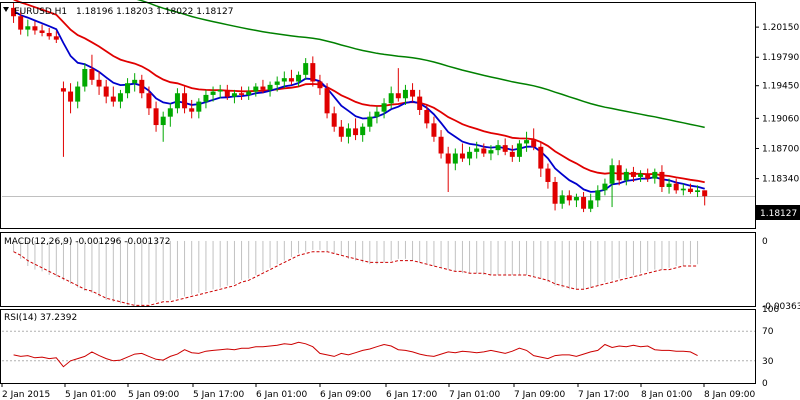 The height and width of the screenshot is (400, 800). What do you see at coordinates (356, 273) in the screenshot?
I see `macd-pane` at bounding box center [356, 273].